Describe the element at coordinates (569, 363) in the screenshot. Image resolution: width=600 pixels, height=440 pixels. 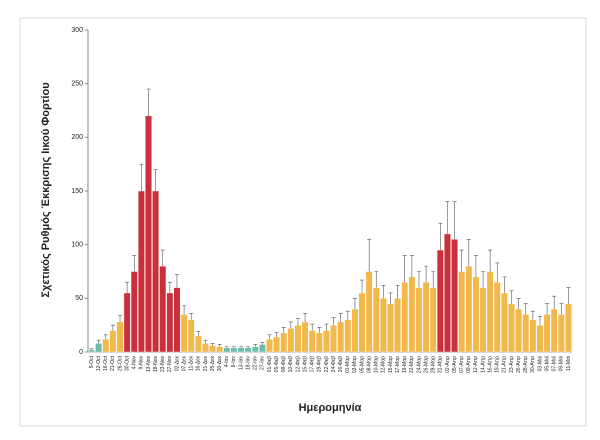
I see `x-tick-label: 11-Μαϊ` at that location.